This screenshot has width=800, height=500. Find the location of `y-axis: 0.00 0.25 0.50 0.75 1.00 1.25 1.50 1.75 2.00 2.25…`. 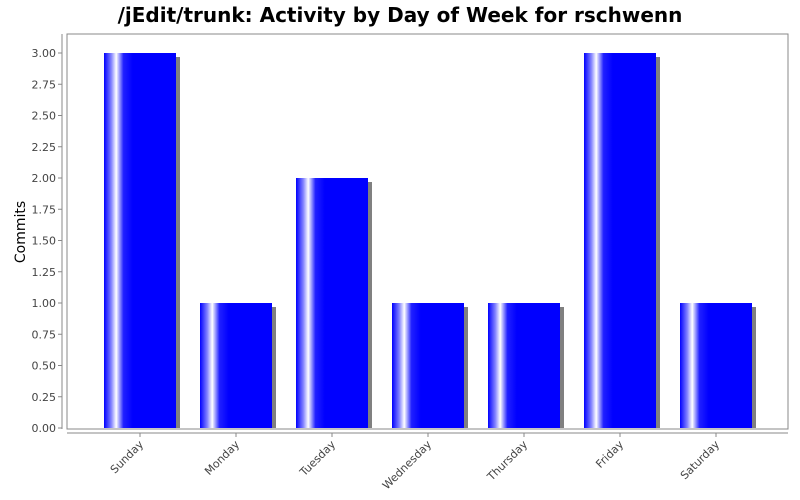

y-axis: 0.00 0.25 0.50 0.75 1.00 1.25 1.50 1.75 2.00 2.25… is located at coordinates (47, 234).